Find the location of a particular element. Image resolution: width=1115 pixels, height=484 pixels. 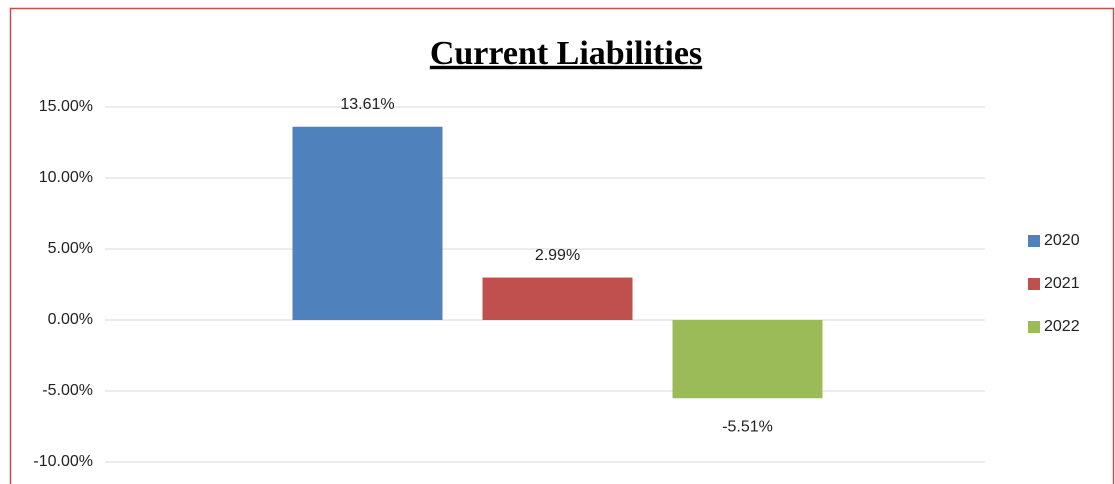

y-tick-label: -10.00% is located at coordinates (63, 461).